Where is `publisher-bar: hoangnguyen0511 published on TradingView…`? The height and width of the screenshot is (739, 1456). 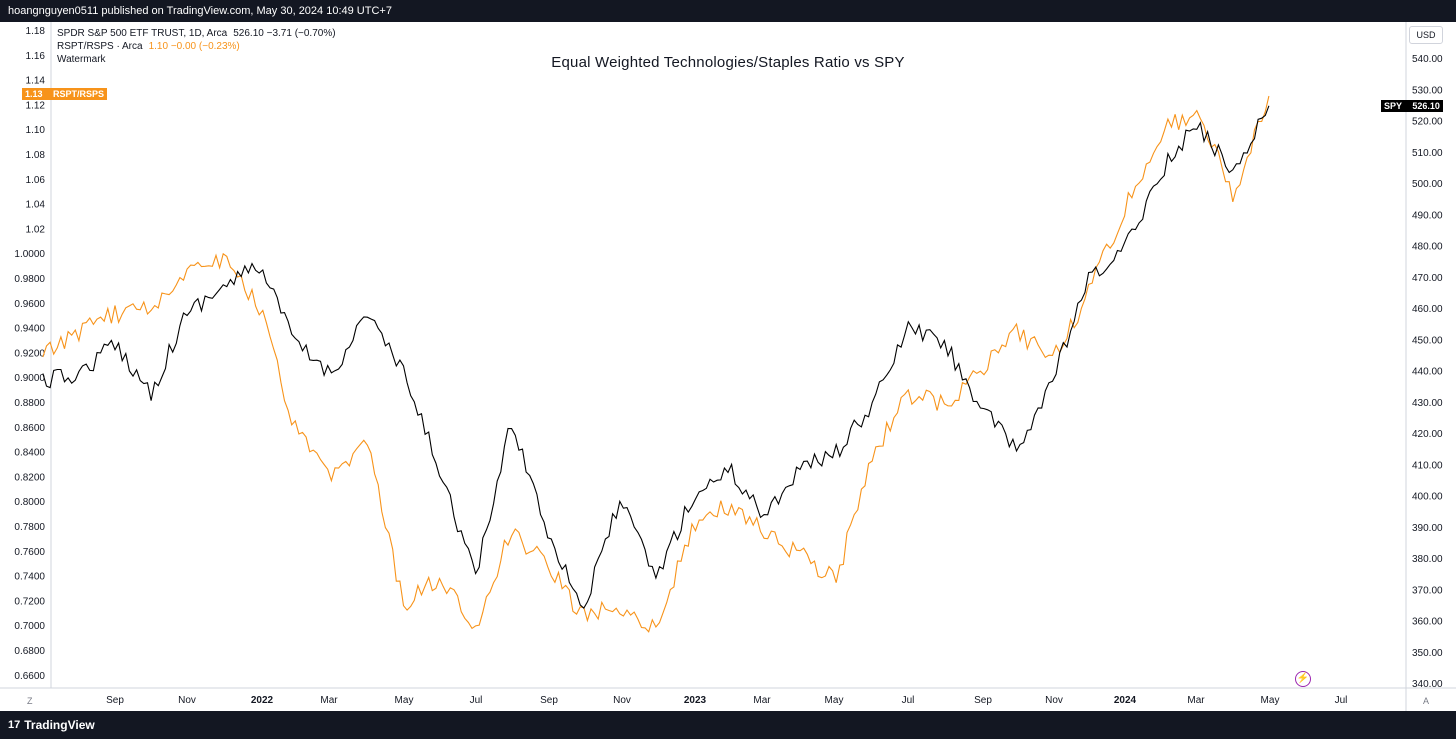 publisher-bar: hoangnguyen0511 published on TradingView… is located at coordinates (728, 11).